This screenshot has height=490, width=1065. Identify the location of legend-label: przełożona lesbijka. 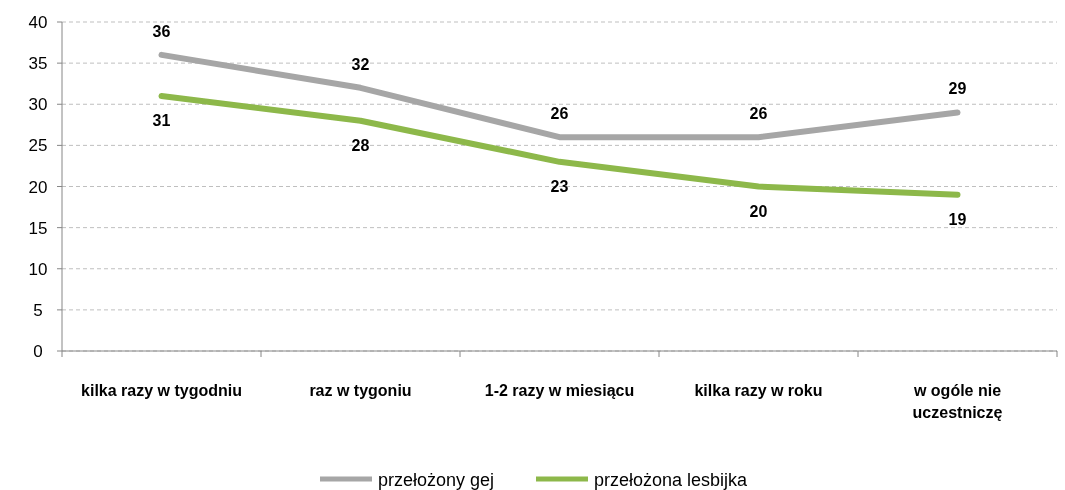
(671, 480).